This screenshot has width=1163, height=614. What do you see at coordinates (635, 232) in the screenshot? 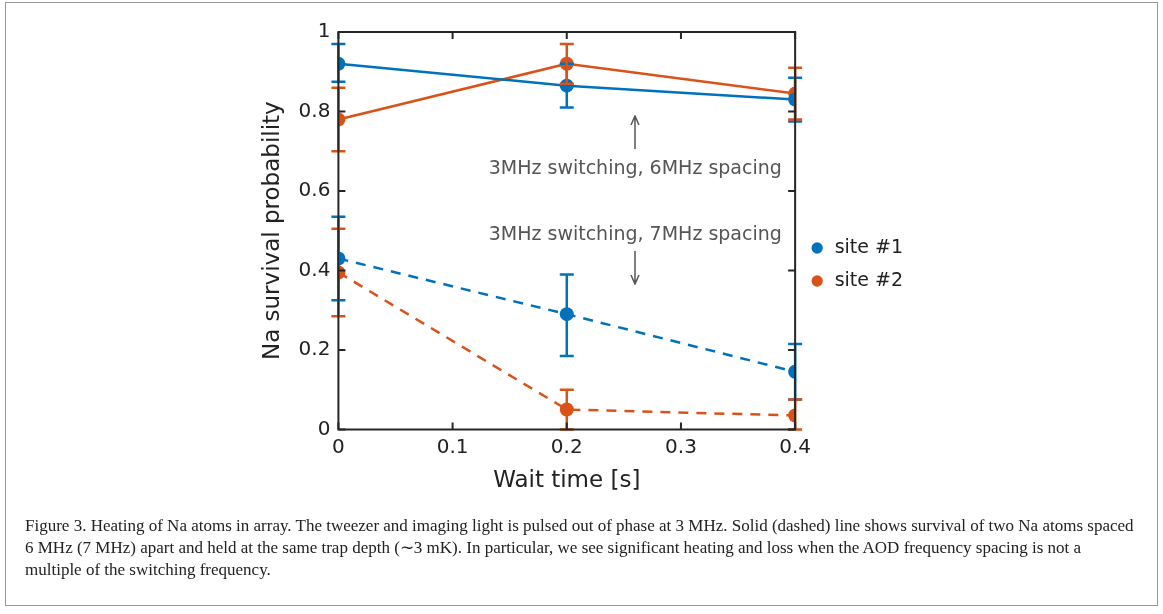
I see `annotation: 3MHz switching, 7MHz spacing` at bounding box center [635, 232].